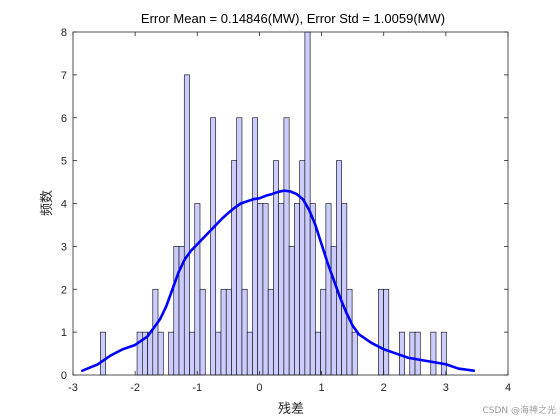  Describe the element at coordinates (64, 33) in the screenshot. I see `y-tick-label: 8` at that location.